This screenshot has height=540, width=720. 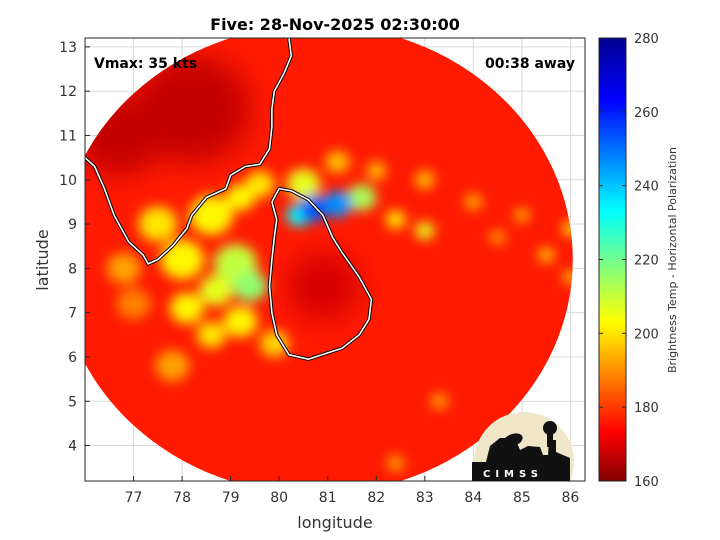 What do you see at coordinates (335, 24) in the screenshot?
I see `chart-title: Five: 28-Nov-2025 02:30:00` at bounding box center [335, 24].